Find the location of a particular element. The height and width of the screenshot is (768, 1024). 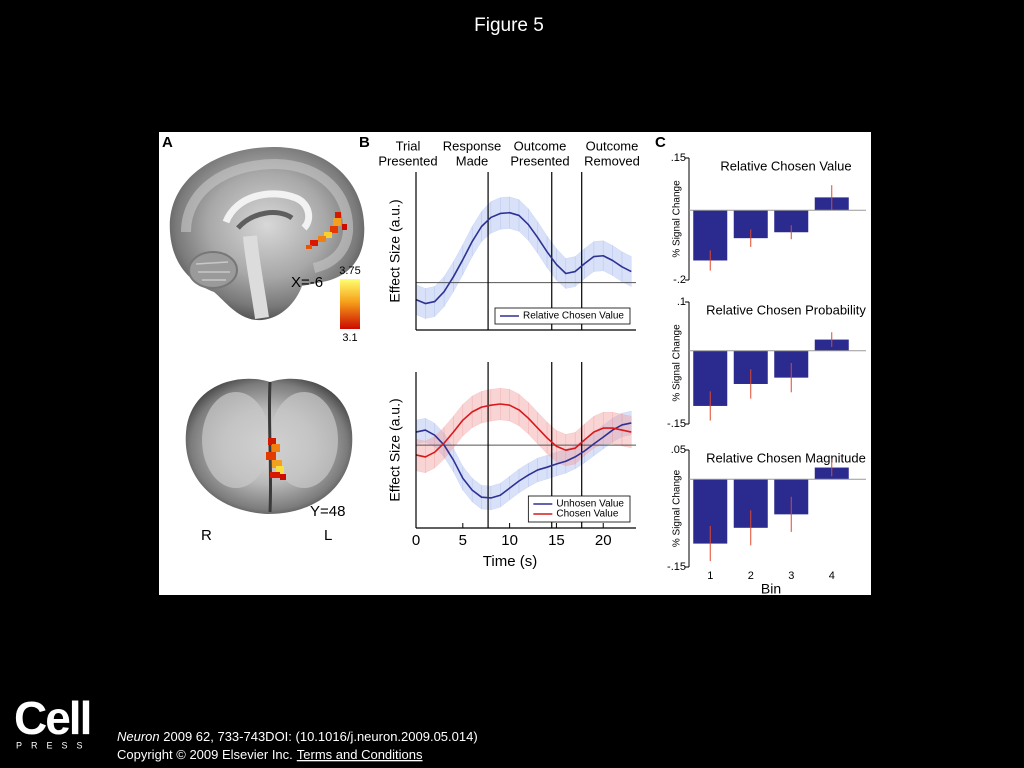

y-tick-label: .05 is located at coordinates (678, 450).